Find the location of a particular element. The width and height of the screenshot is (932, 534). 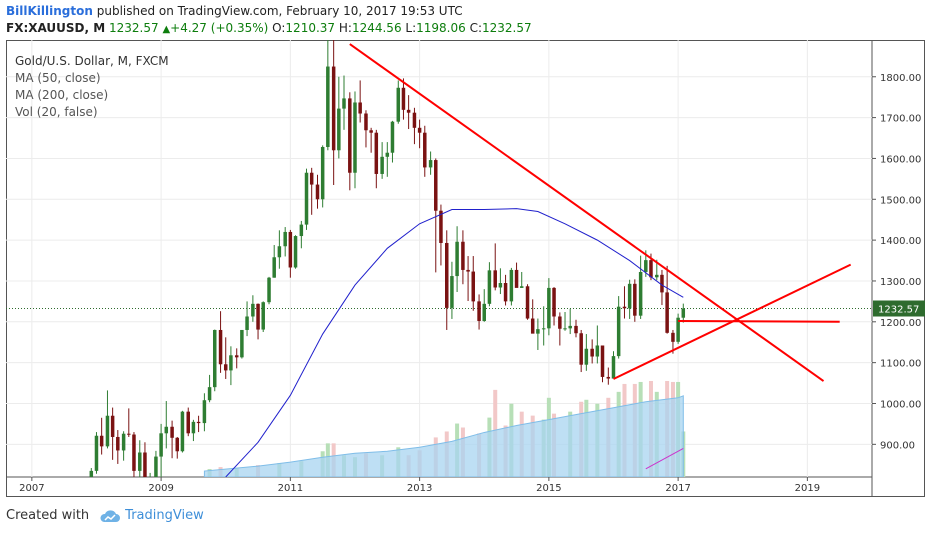

tradingview-link: TradingView is located at coordinates (164, 515).